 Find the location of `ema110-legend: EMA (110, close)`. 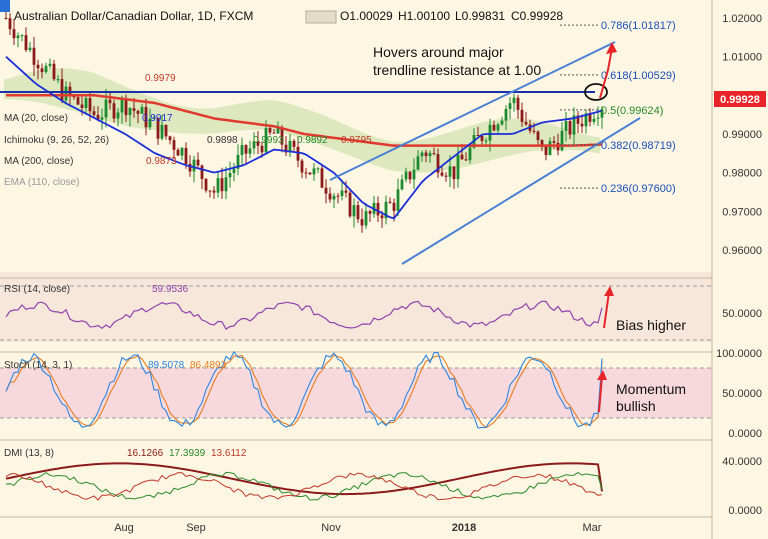

ema110-legend: EMA (110, close) is located at coordinates (41, 182).